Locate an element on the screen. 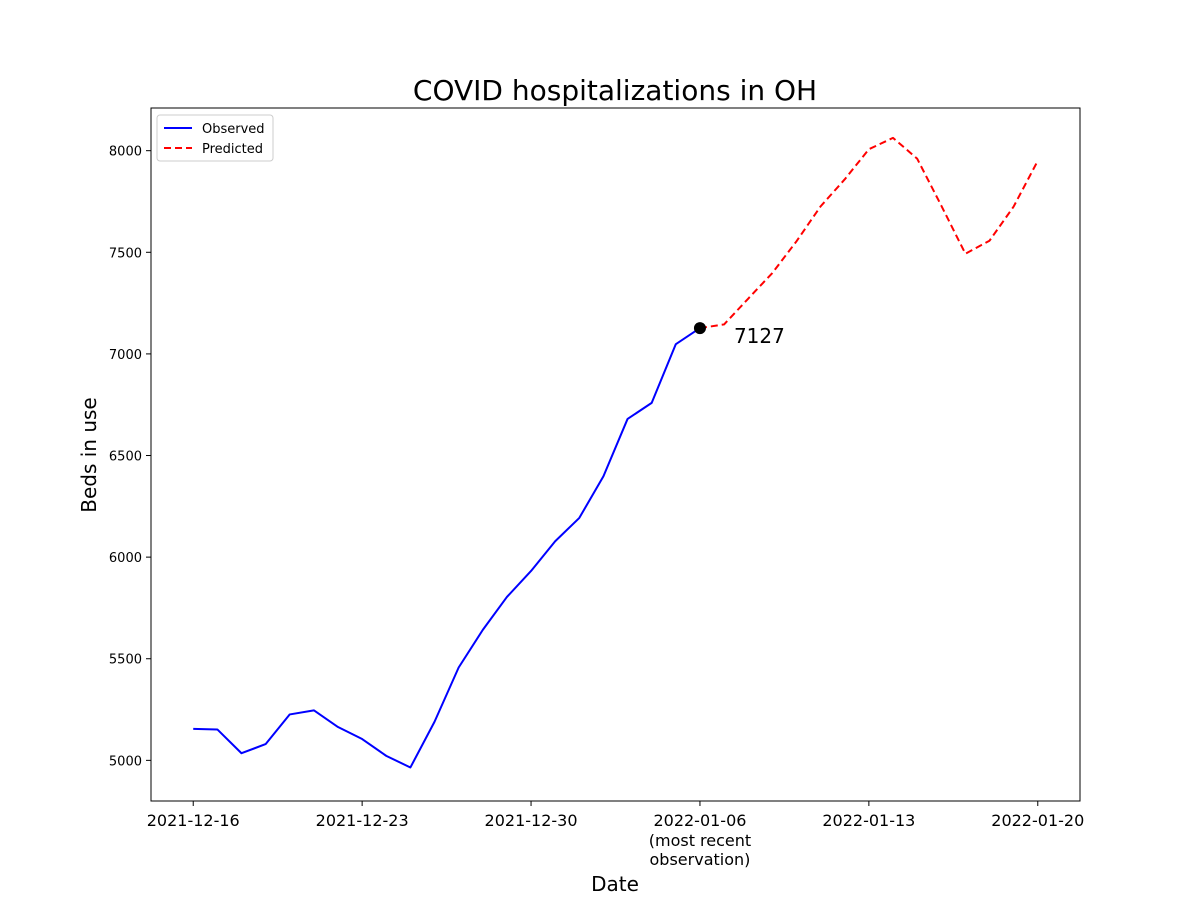 This screenshot has height=900, width=1200. y-tick-label: 7500 is located at coordinates (125, 253).